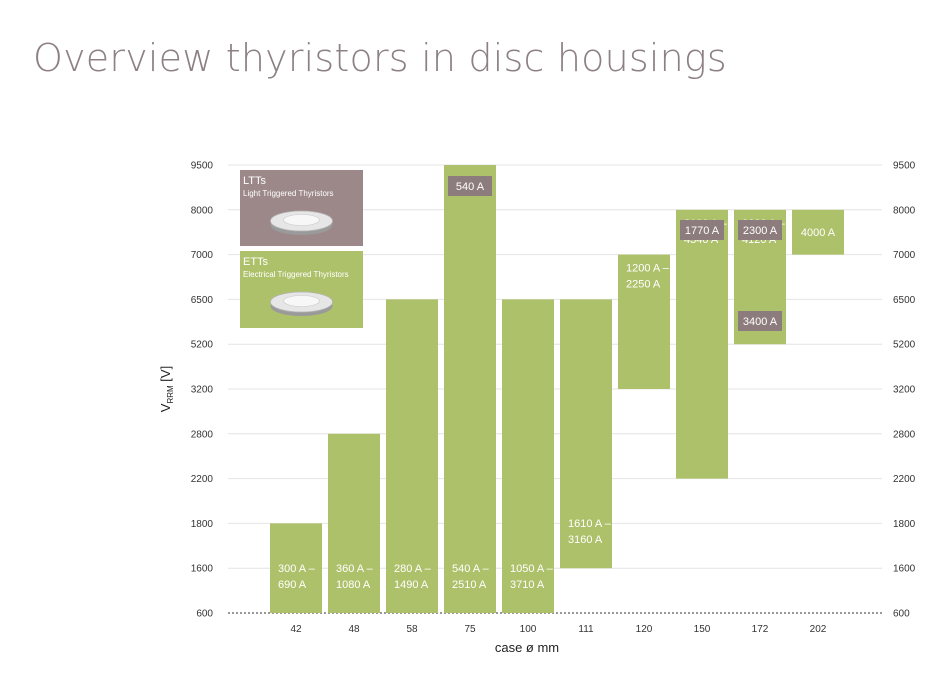 This screenshot has height=695, width=952. Describe the element at coordinates (904, 300) in the screenshot. I see `y-tick-right: 6500` at that location.